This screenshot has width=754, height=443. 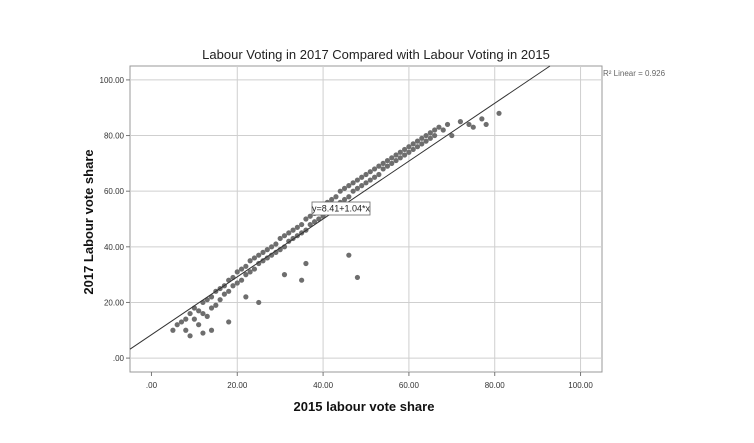 I want to click on x-axis-ticks: .00 20.00 40.00 60.00 80.00 100.00, so click(x=369, y=381).